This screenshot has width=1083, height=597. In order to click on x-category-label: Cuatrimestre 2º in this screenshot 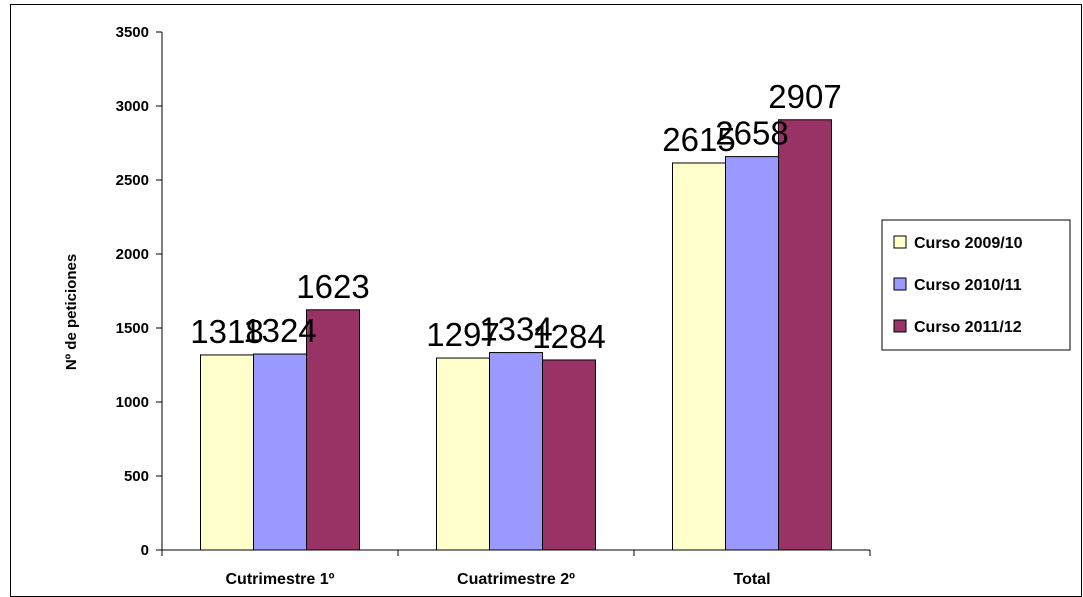, I will do `click(516, 579)`.